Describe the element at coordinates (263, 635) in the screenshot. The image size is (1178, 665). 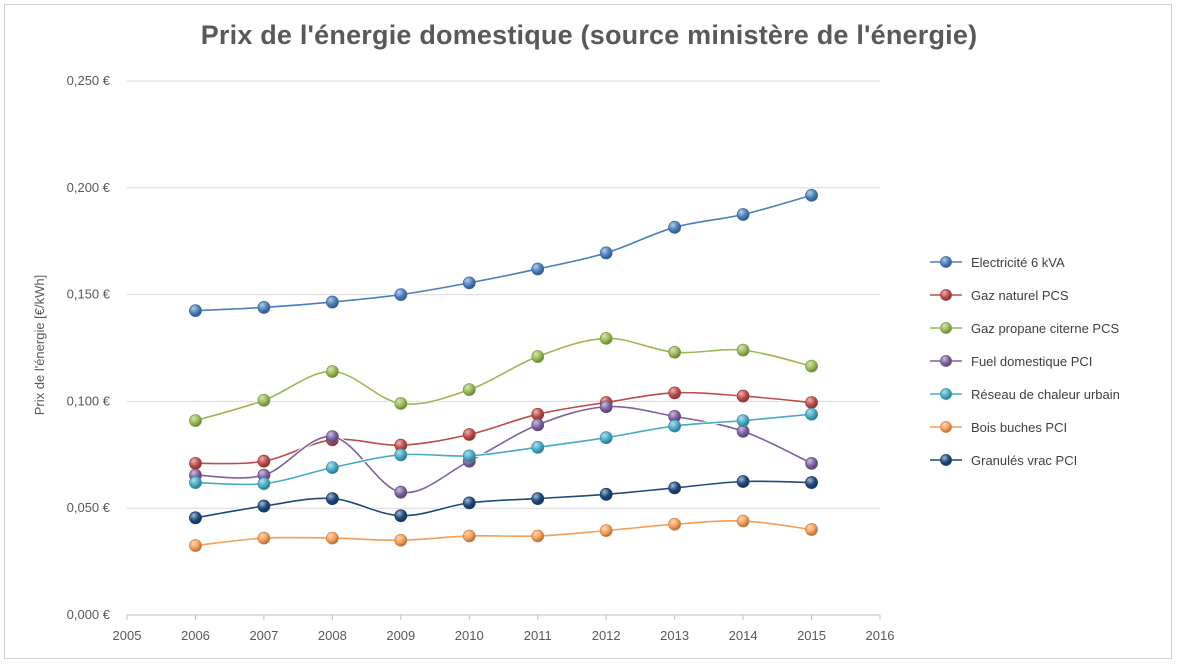
I see `x-tick-label: 2007` at that location.